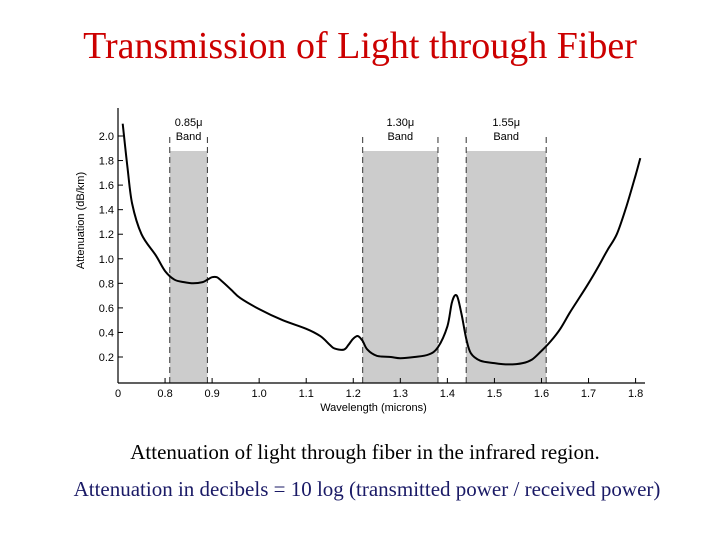 The height and width of the screenshot is (540, 720). Describe the element at coordinates (306, 394) in the screenshot. I see `x-tick-label: 1.1` at that location.